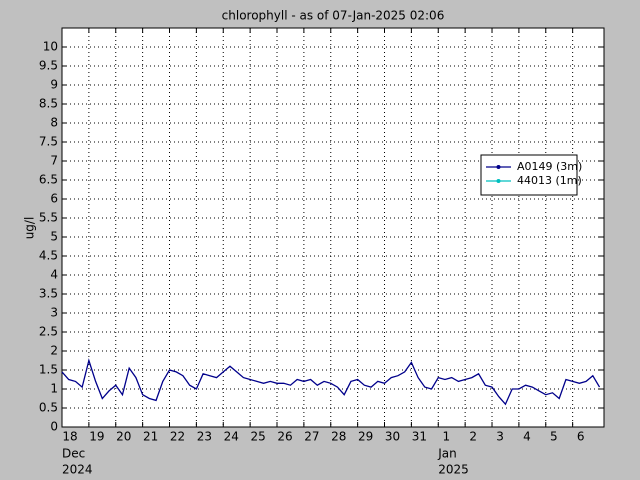 Image resolution: width=640 pixels, height=480 pixels. I want to click on x-year-label: 2024, so click(77, 470).